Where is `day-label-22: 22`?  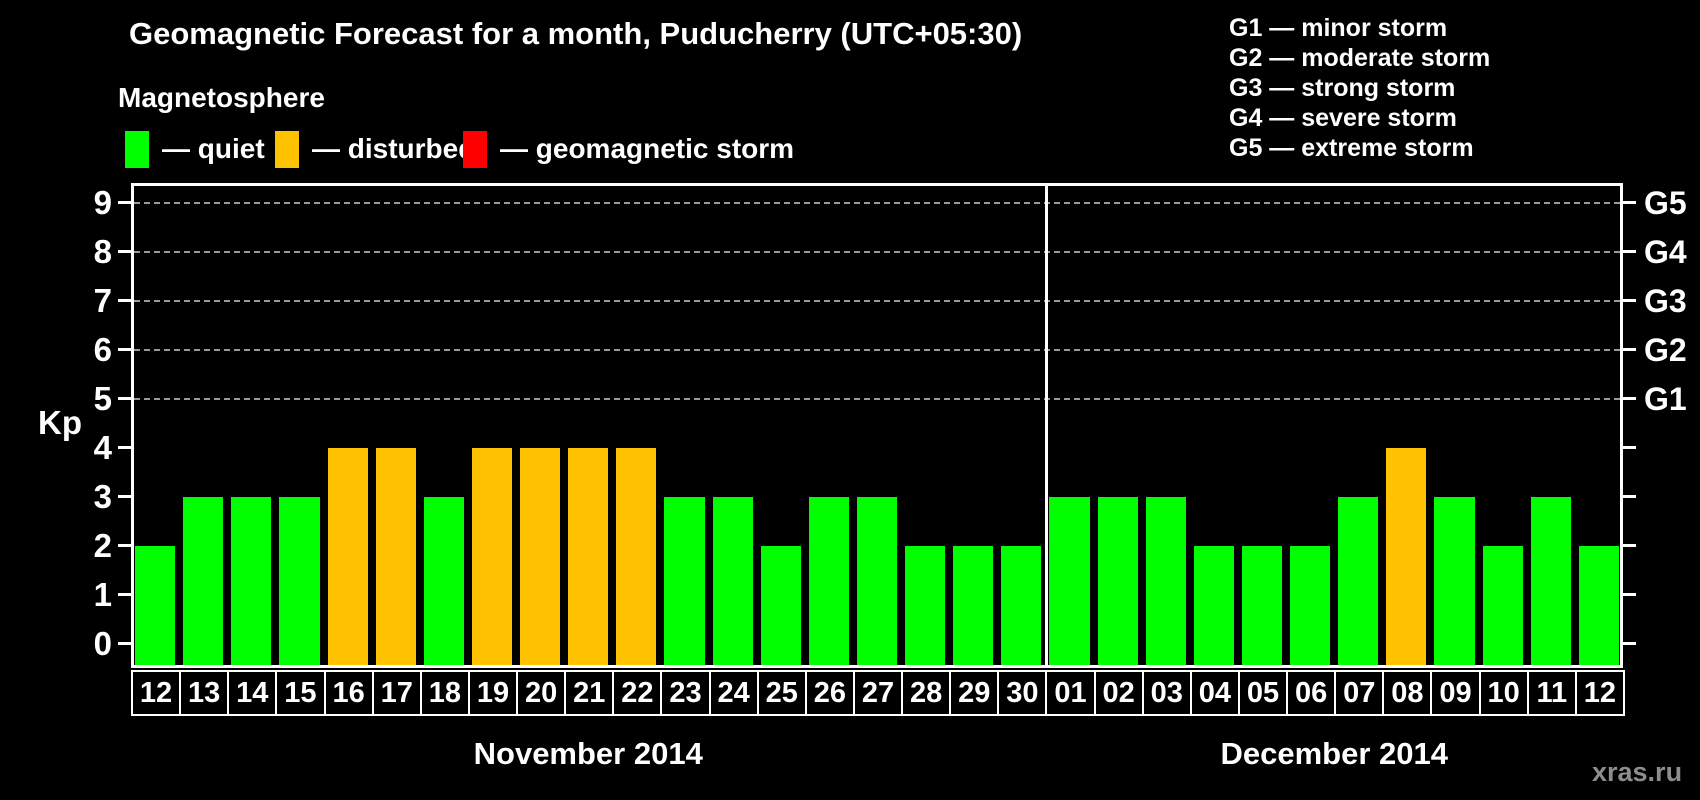 day-label-22: 22 is located at coordinates (637, 693).